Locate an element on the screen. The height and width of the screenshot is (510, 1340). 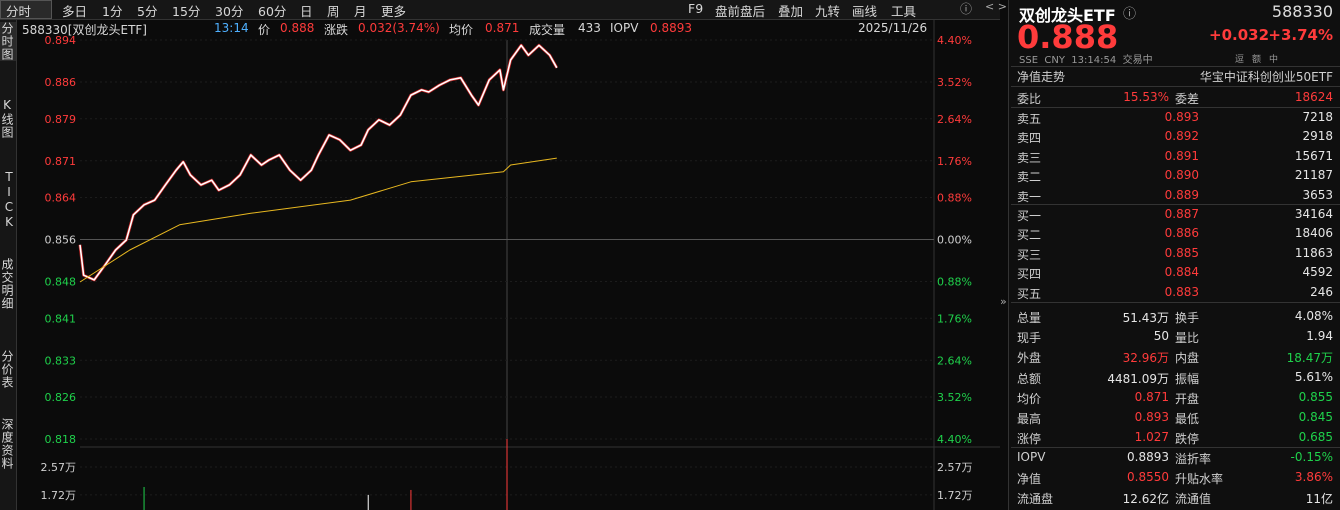
info-time: 13:14 is located at coordinates (231, 28).